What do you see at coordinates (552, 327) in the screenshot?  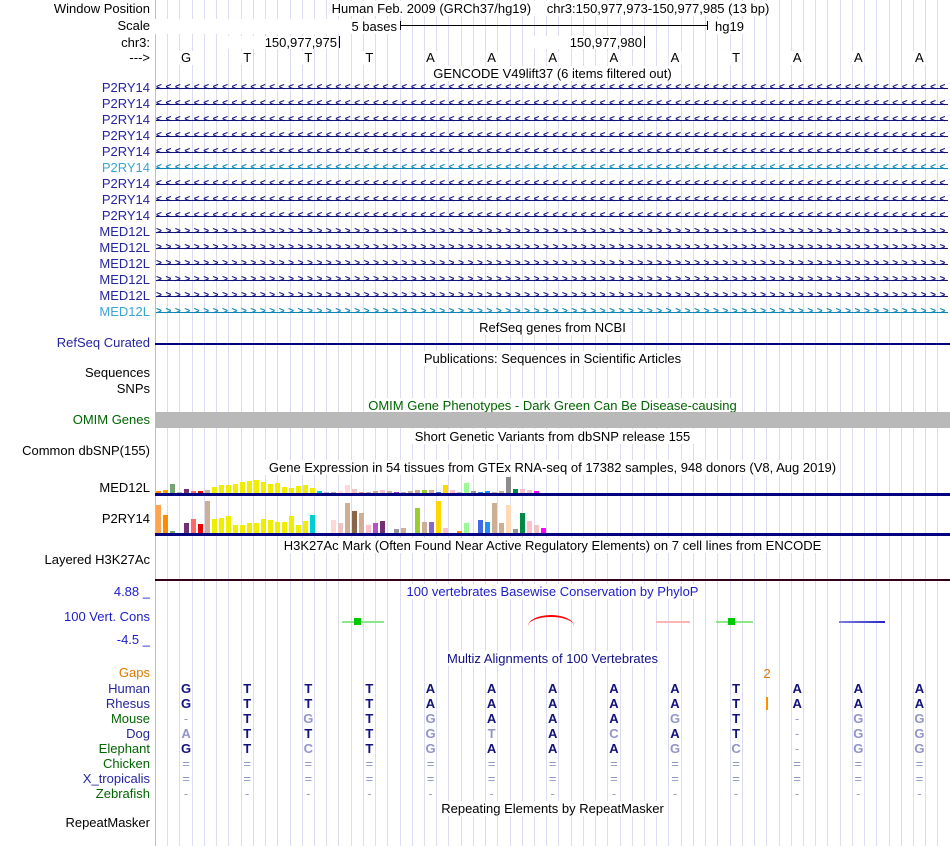 I see `refseq-title: RefSeq genes from NCBI` at bounding box center [552, 327].